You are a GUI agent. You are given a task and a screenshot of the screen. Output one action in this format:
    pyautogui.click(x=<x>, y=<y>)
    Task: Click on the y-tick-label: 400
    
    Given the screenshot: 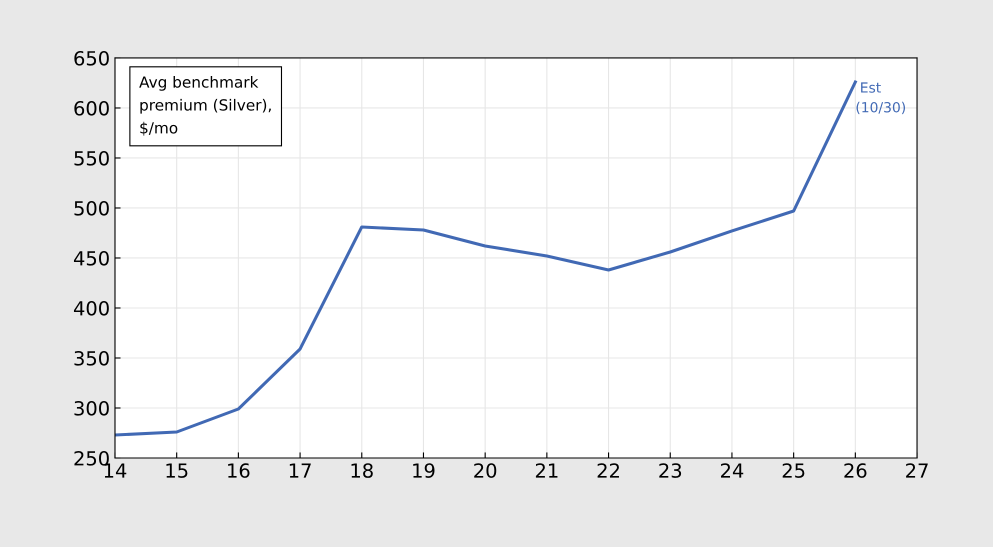 What is the action you would take?
    pyautogui.click(x=91, y=308)
    